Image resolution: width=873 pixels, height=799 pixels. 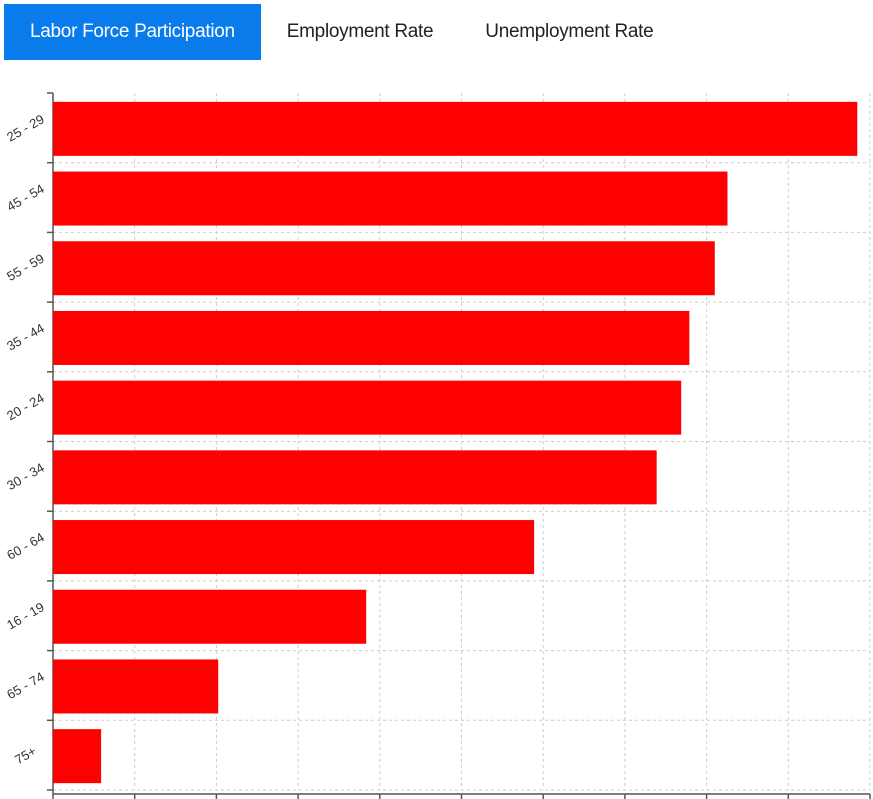 What do you see at coordinates (25, 685) in the screenshot?
I see `category-label: 65 - 74` at bounding box center [25, 685].